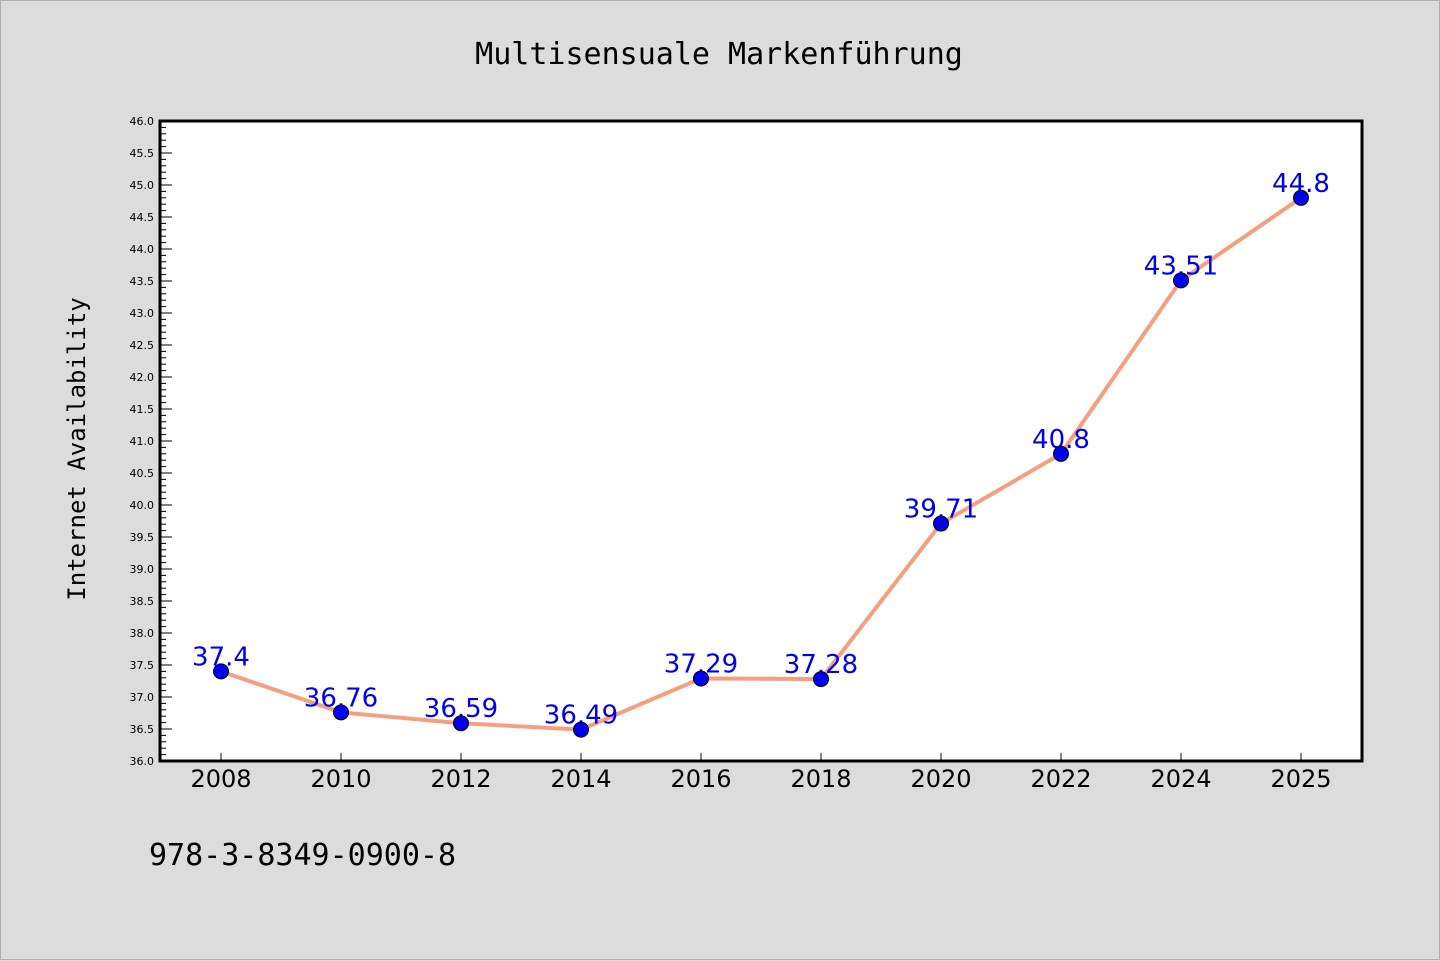  What do you see at coordinates (142, 761) in the screenshot?
I see `y-tick-label: 36.0` at bounding box center [142, 761].